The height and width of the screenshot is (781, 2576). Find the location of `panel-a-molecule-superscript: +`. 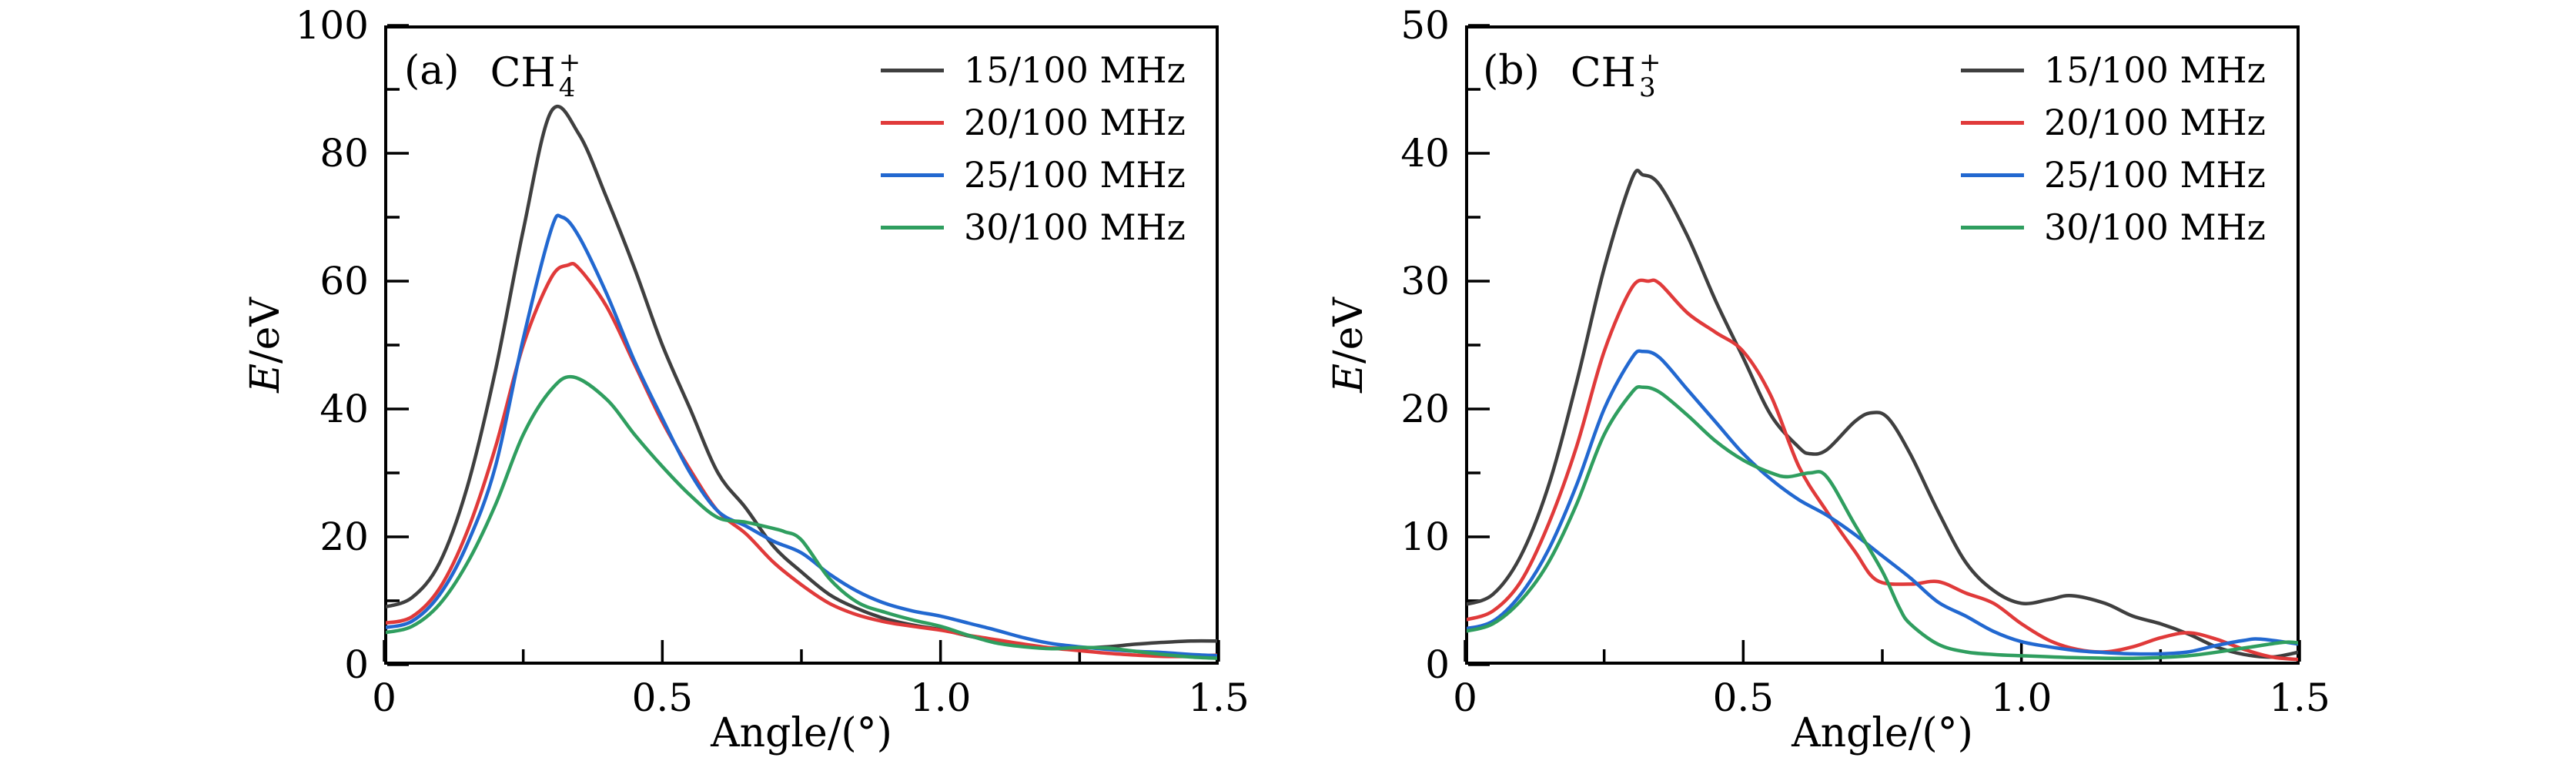

panel-a-molecule-superscript: + is located at coordinates (569, 63).